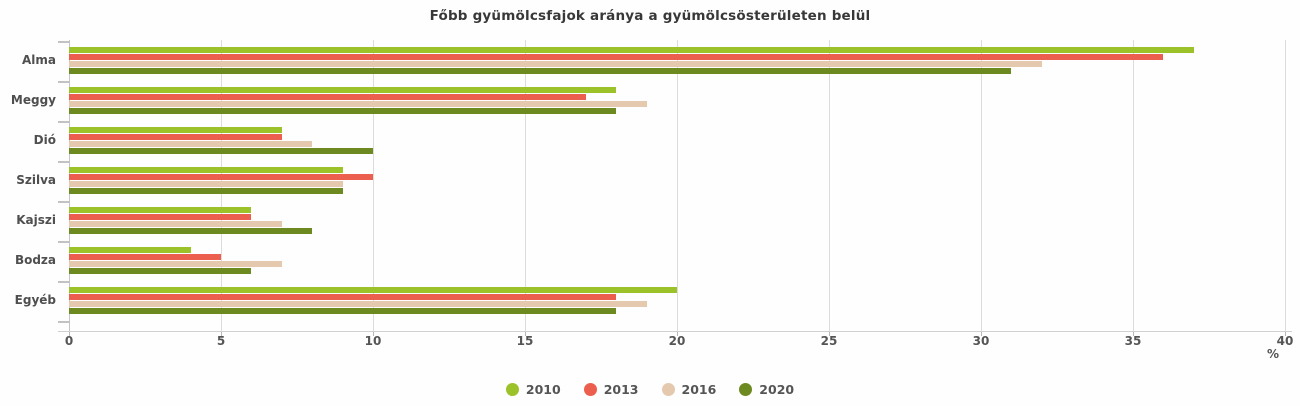 This screenshot has width=1300, height=406. Describe the element at coordinates (1133, 341) in the screenshot. I see `x-tick-label: 35` at that location.